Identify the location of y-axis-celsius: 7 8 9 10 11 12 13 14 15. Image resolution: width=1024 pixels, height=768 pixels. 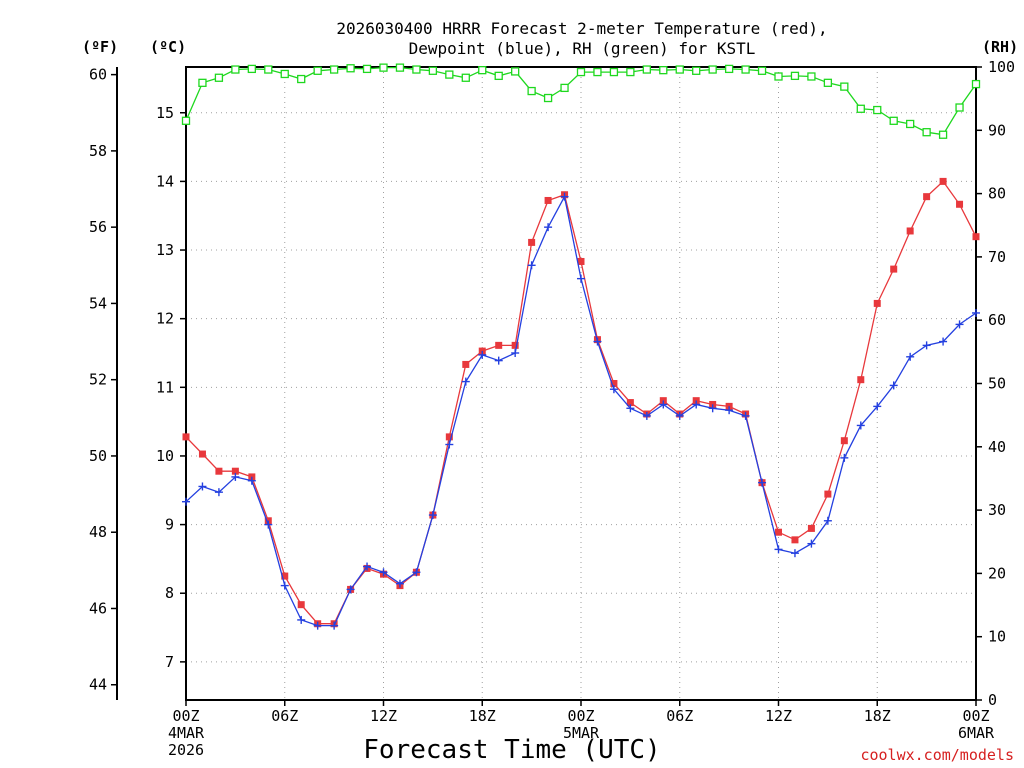
(171, 387).